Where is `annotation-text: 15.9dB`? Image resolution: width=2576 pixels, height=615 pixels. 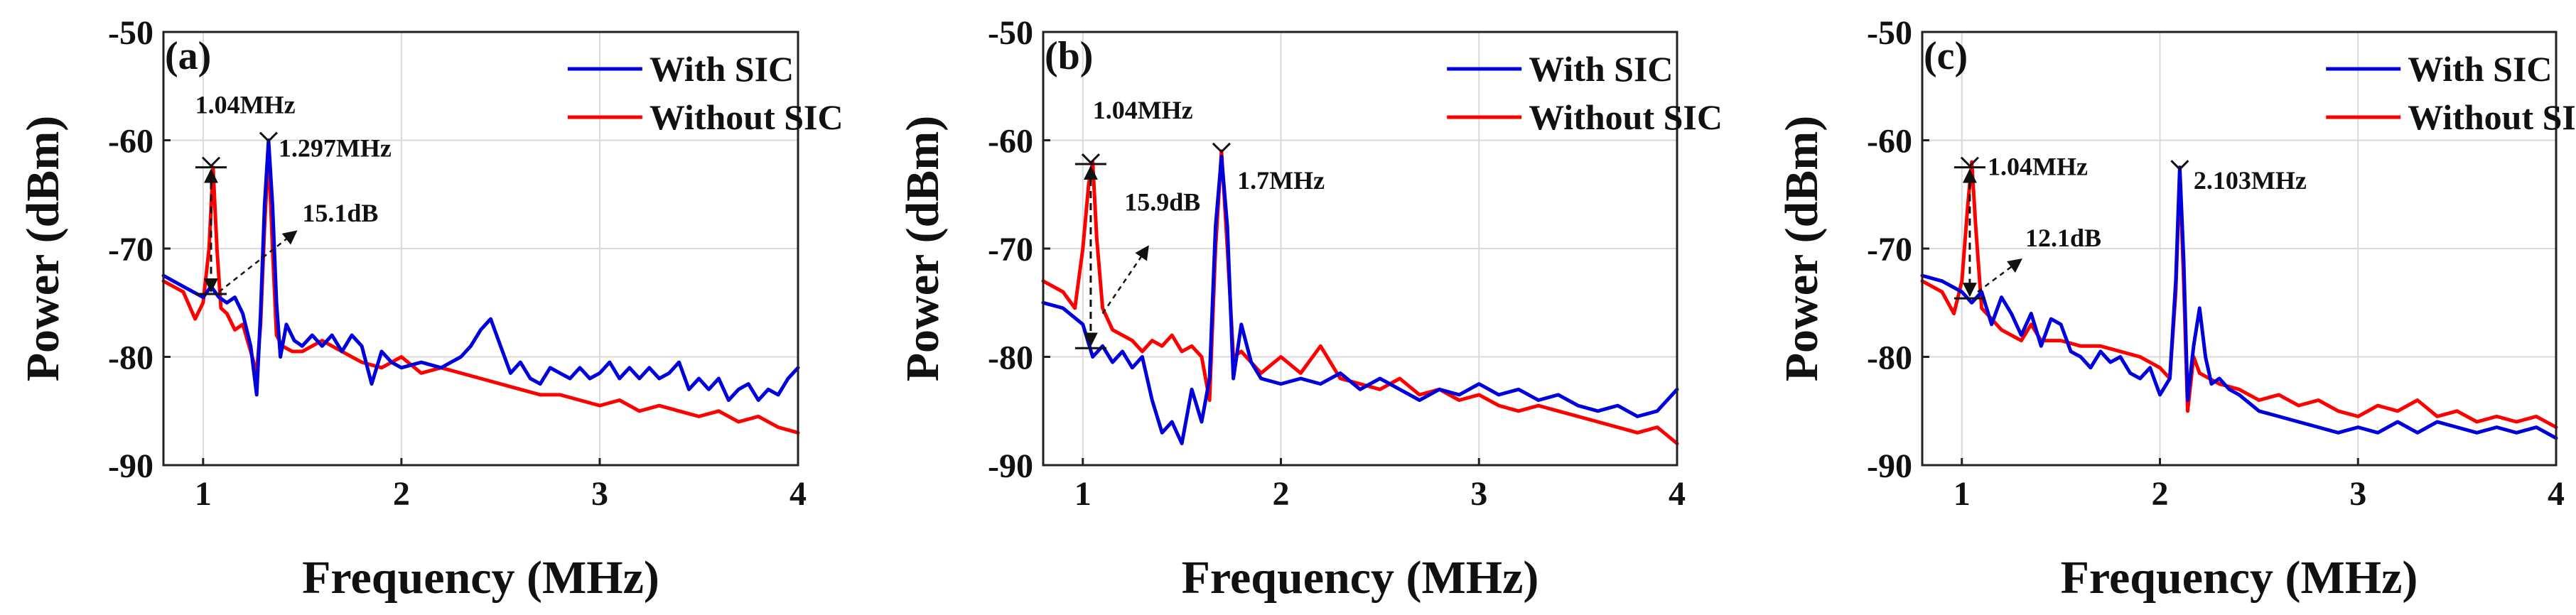
annotation-text: 15.9dB is located at coordinates (1162, 203).